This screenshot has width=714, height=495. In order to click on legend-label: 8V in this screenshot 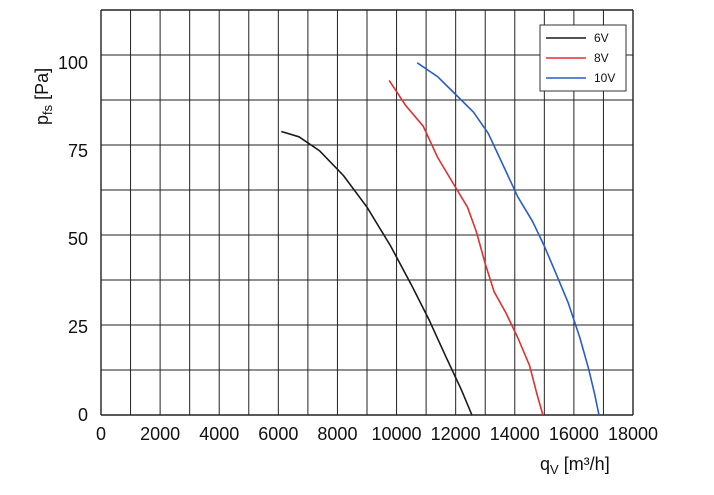, I will do `click(601, 58)`.